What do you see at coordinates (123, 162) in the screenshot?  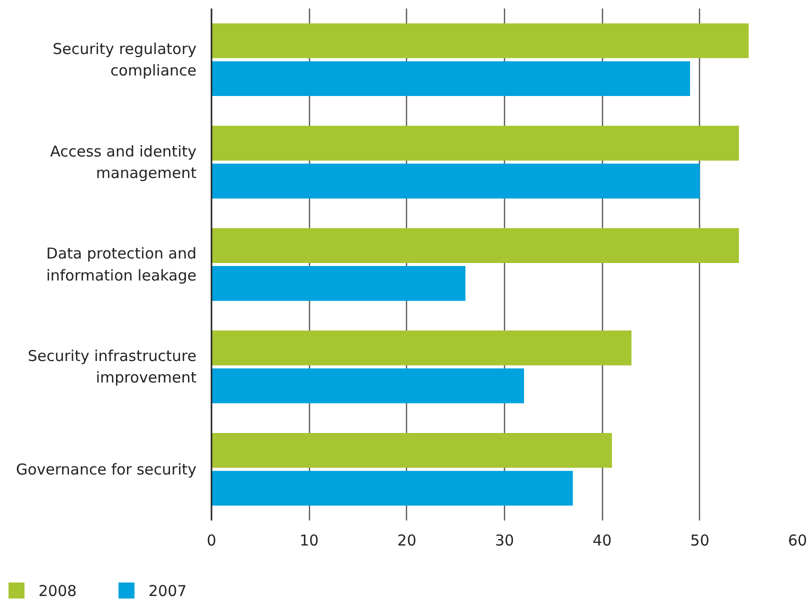 I see `y-tick-label: Access and identity management` at bounding box center [123, 162].